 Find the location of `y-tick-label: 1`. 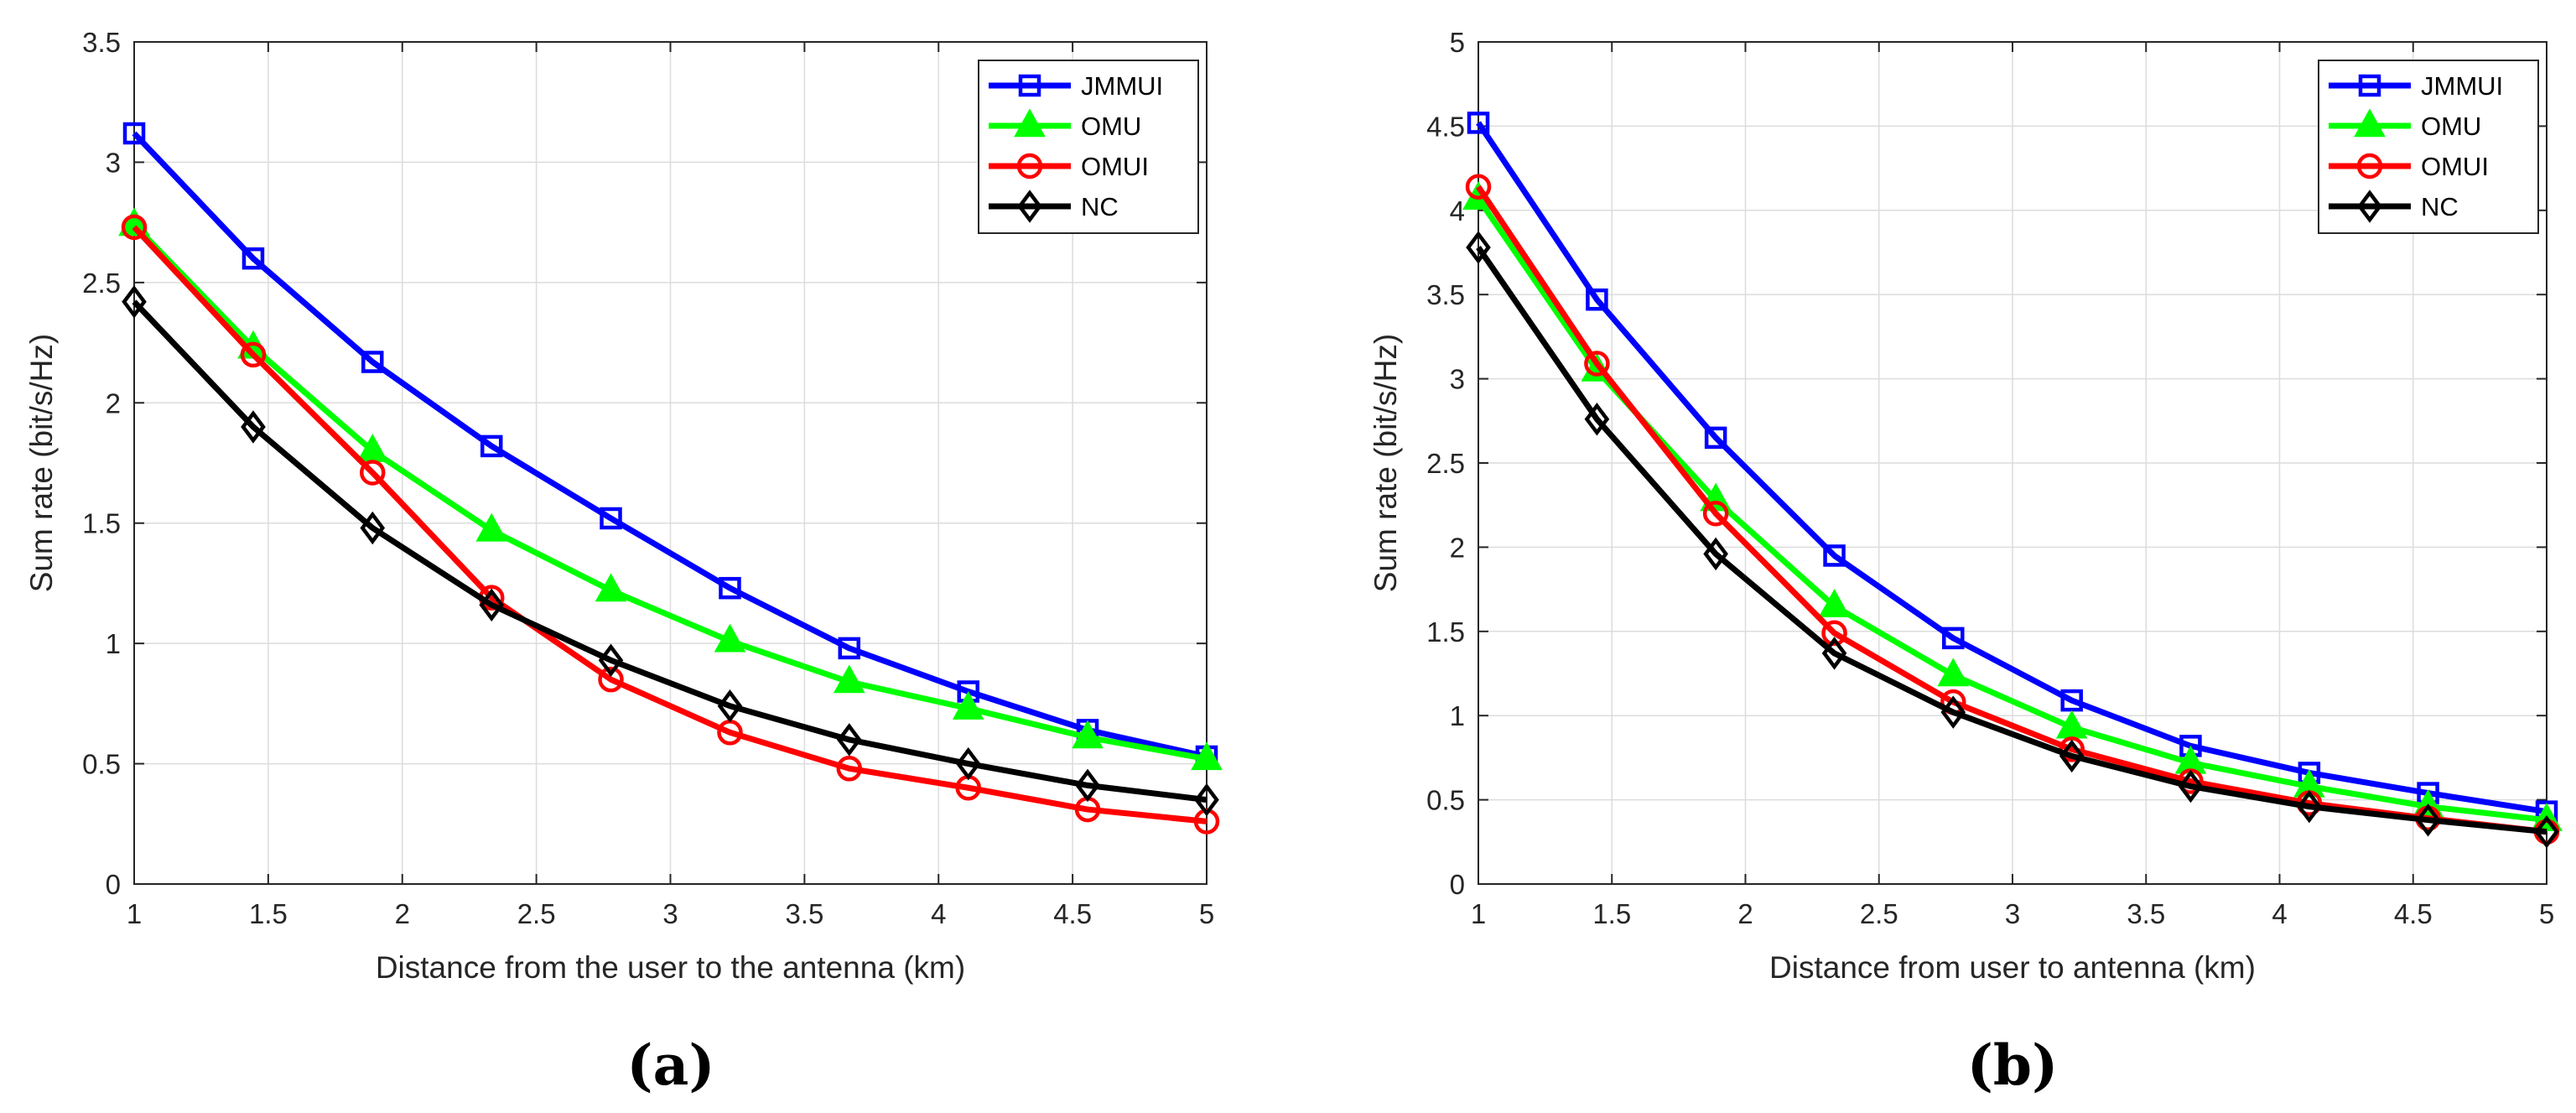

y-tick-label: 1 is located at coordinates (1457, 715).